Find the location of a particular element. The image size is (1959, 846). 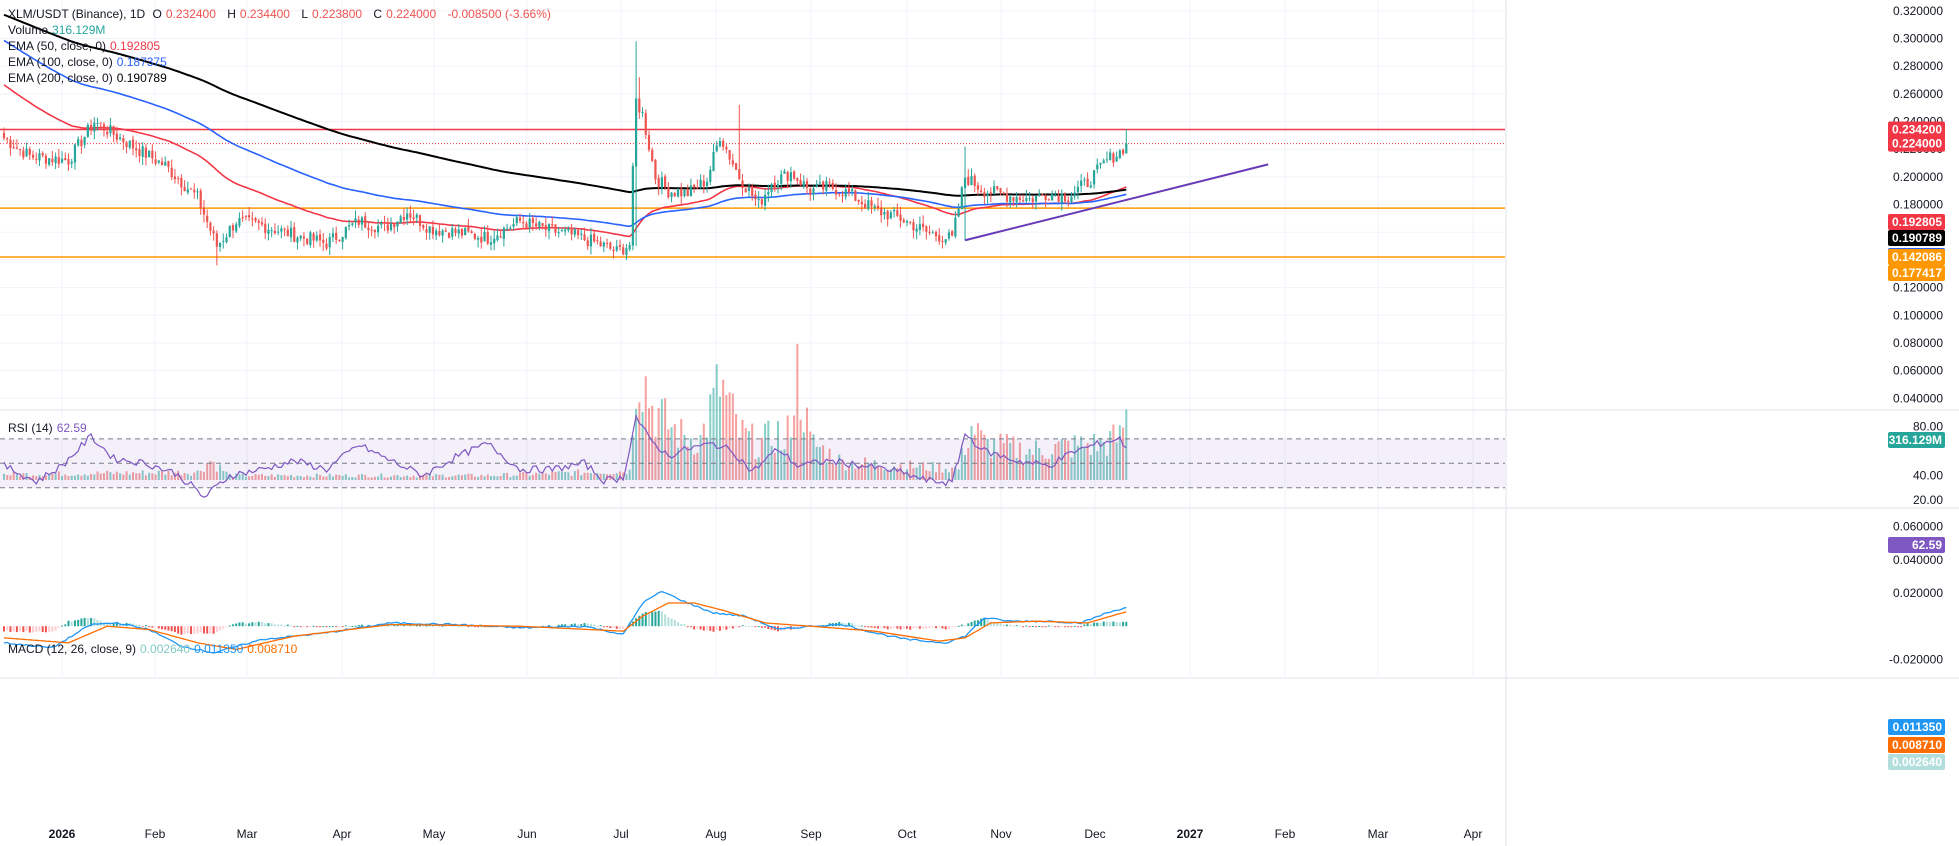

trendline is located at coordinates (1116, 202).